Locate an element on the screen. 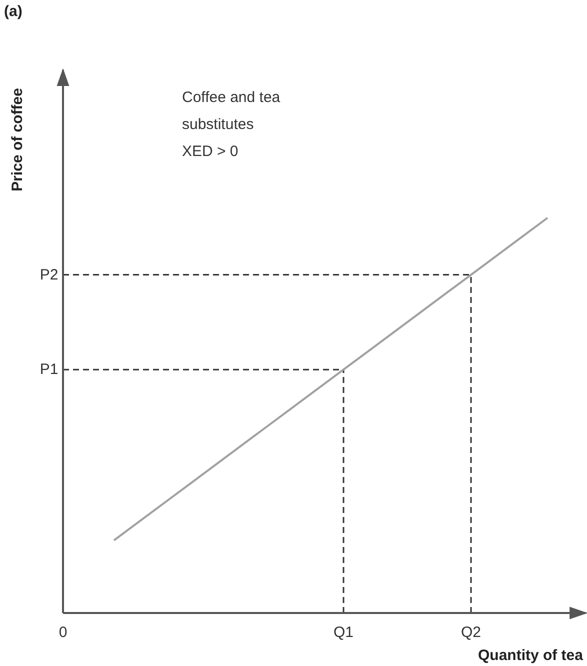 The height and width of the screenshot is (666, 587). x-axis-title: Quantity of tea is located at coordinates (531, 655).